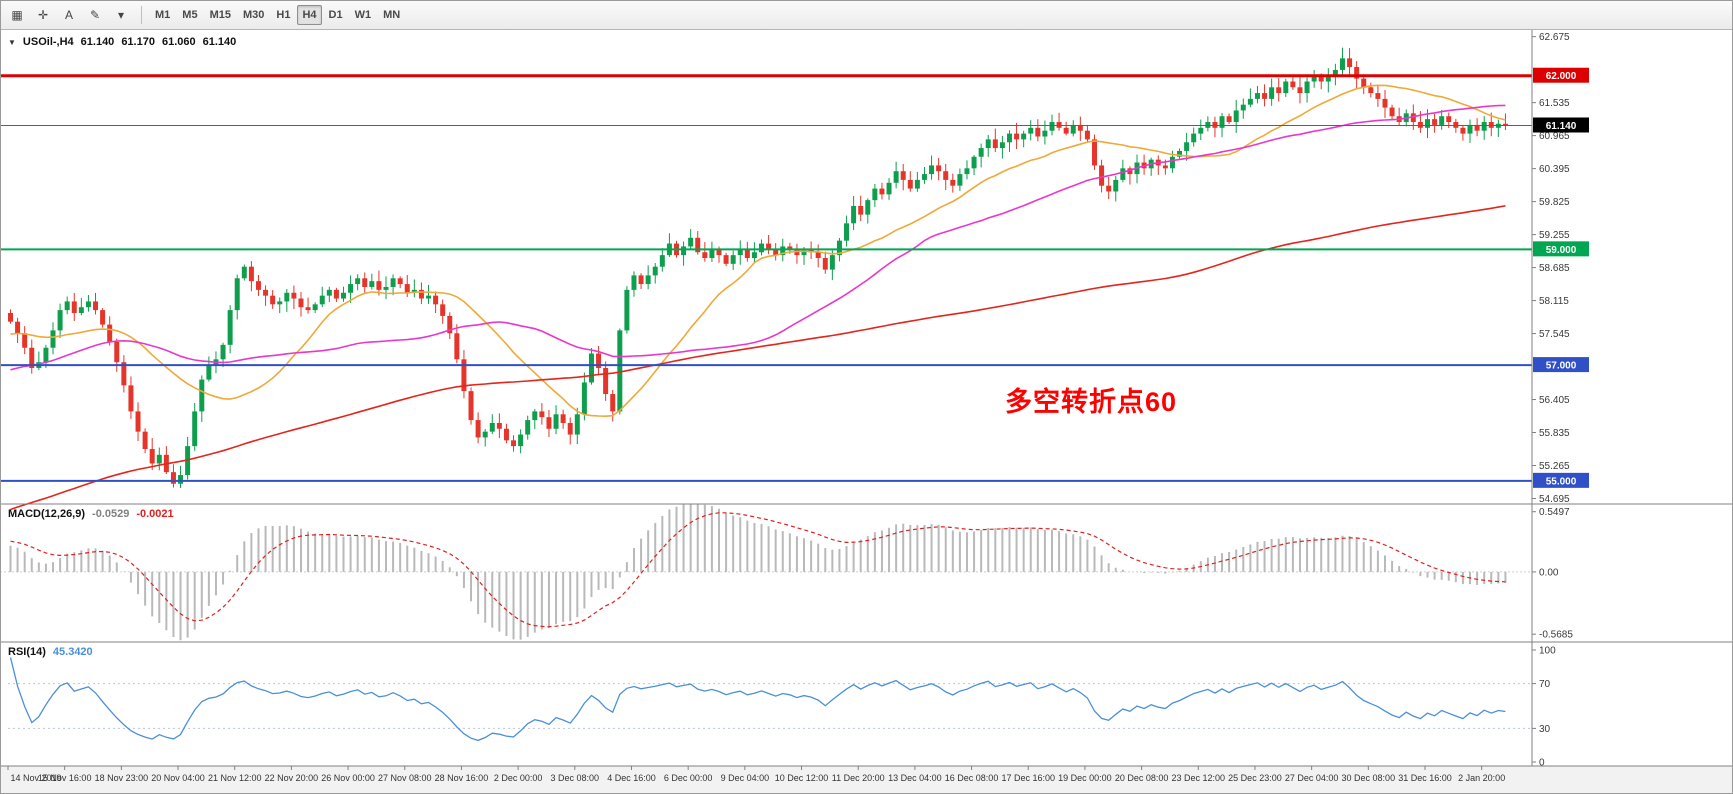 The height and width of the screenshot is (794, 1733). I want to click on svg-text: 27 Nov 08:00, so click(405, 778).